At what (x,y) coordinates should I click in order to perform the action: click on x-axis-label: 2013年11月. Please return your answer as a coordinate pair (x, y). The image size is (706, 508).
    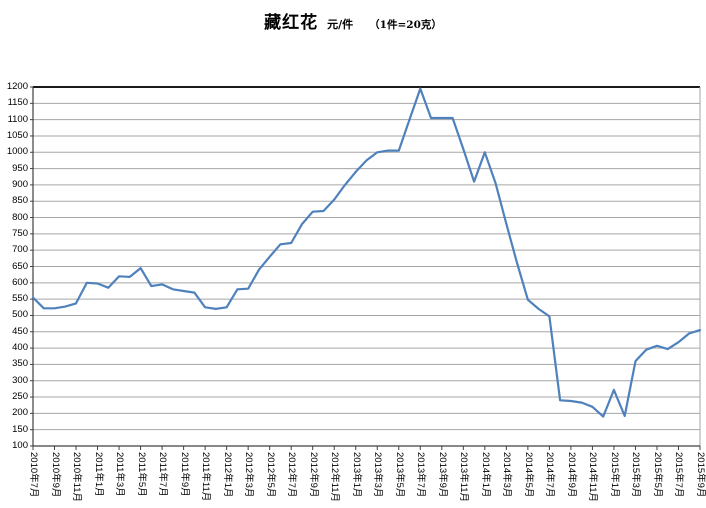
    Looking at the image, I should click on (464, 477).